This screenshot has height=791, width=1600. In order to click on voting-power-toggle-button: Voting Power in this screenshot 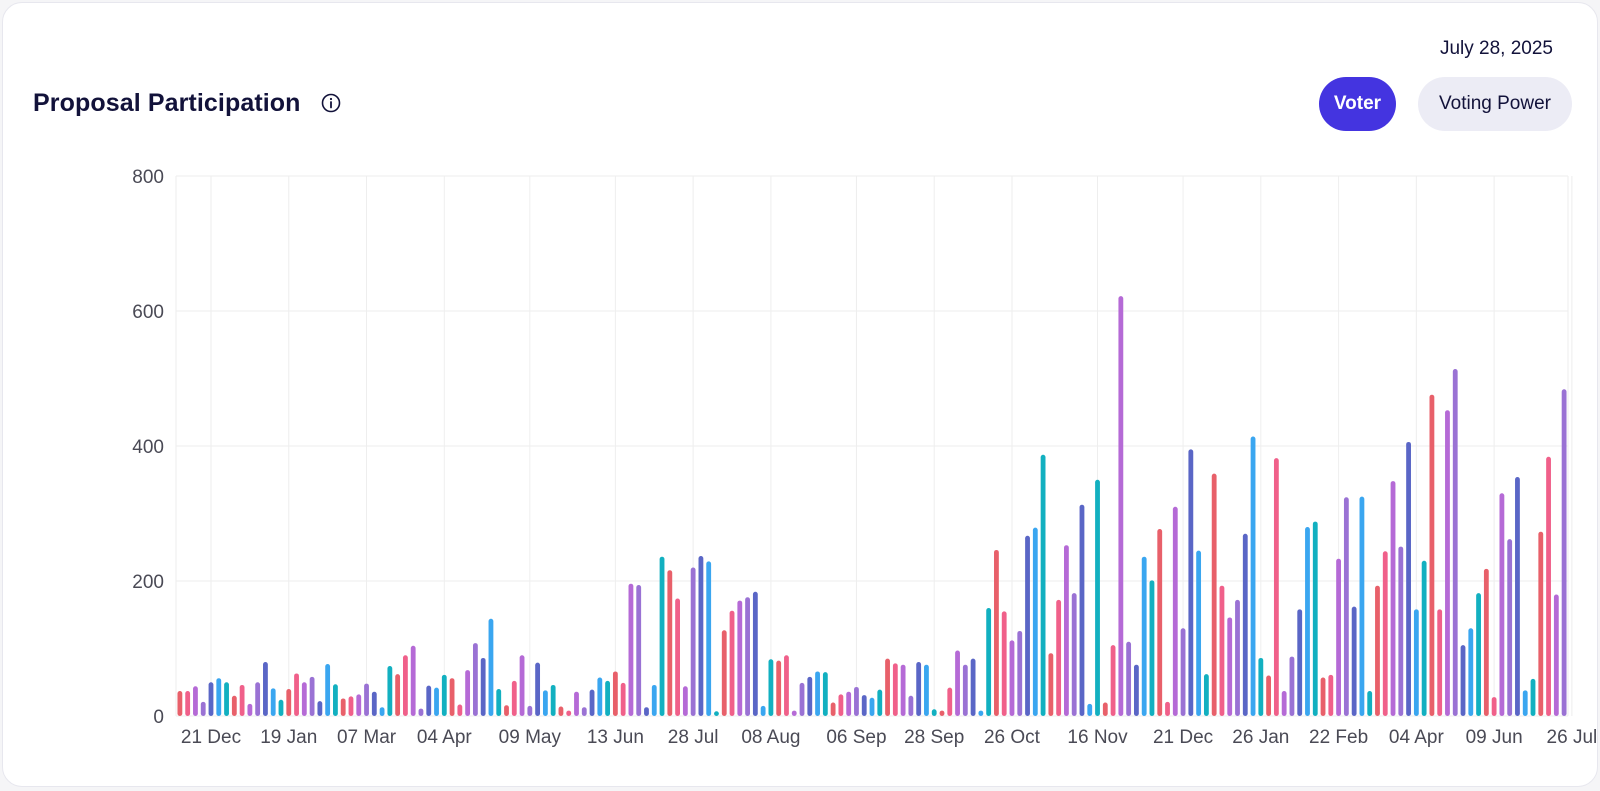, I will do `click(1495, 104)`.